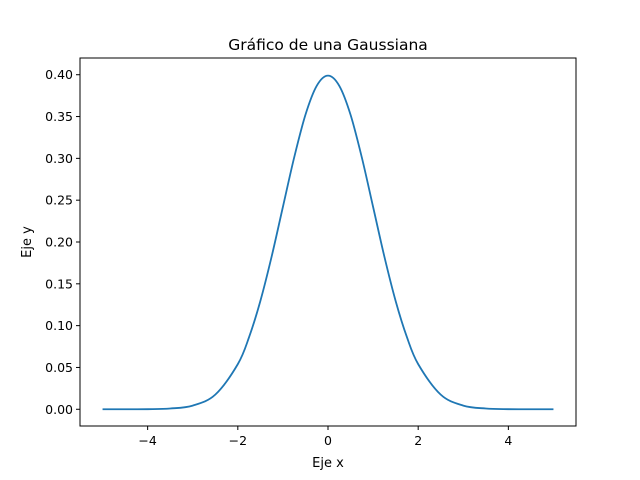 This screenshot has height=480, width=640. Describe the element at coordinates (27, 242) in the screenshot. I see `y-axis-label: Eje y` at that location.